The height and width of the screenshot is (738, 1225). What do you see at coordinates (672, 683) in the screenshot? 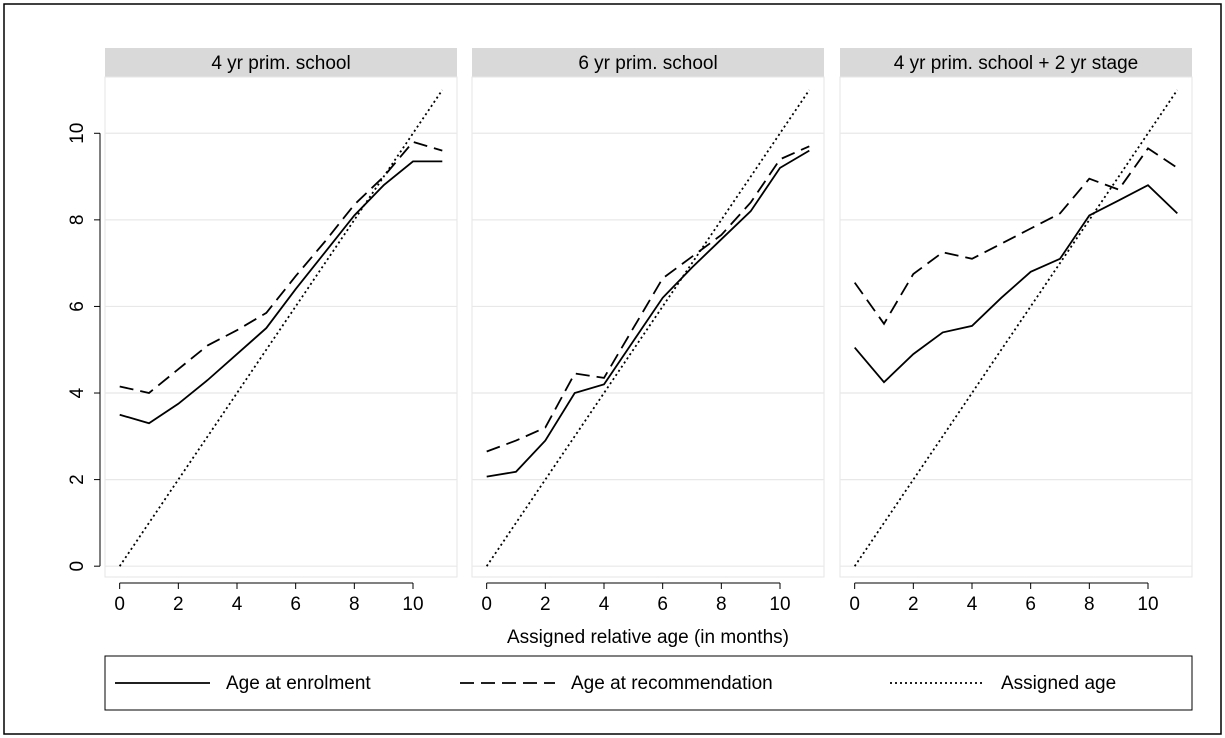
I see `legend-label: Age at recommendation` at bounding box center [672, 683].